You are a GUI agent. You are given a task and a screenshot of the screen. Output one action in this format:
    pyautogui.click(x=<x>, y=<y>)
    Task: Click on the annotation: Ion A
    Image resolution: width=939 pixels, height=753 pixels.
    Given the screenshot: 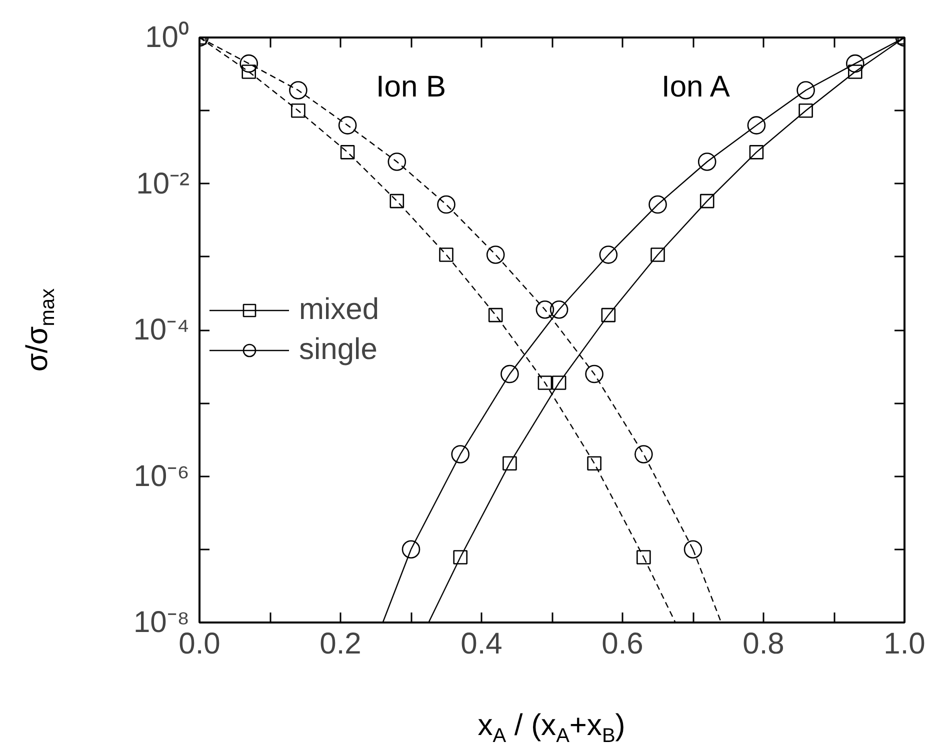 What is the action you would take?
    pyautogui.click(x=696, y=87)
    